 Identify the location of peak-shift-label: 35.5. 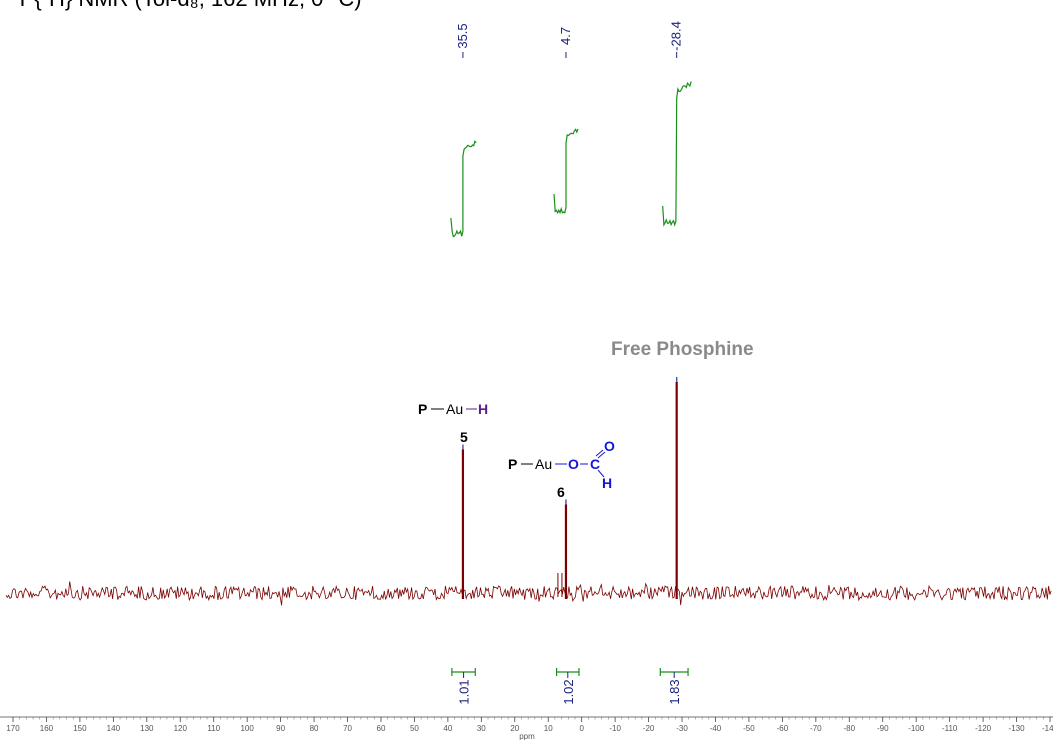
(462, 35).